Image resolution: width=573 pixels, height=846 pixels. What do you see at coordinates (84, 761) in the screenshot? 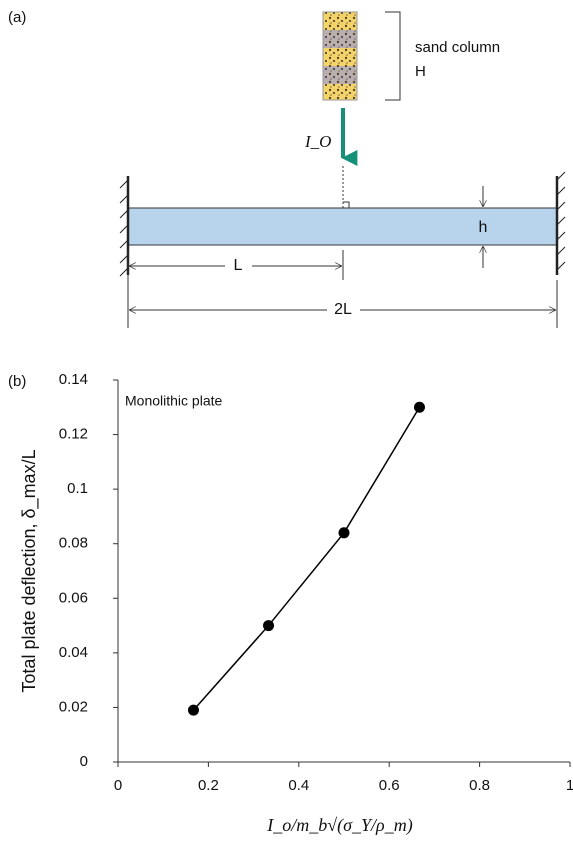
I see `y-tick-label: 0` at bounding box center [84, 761].